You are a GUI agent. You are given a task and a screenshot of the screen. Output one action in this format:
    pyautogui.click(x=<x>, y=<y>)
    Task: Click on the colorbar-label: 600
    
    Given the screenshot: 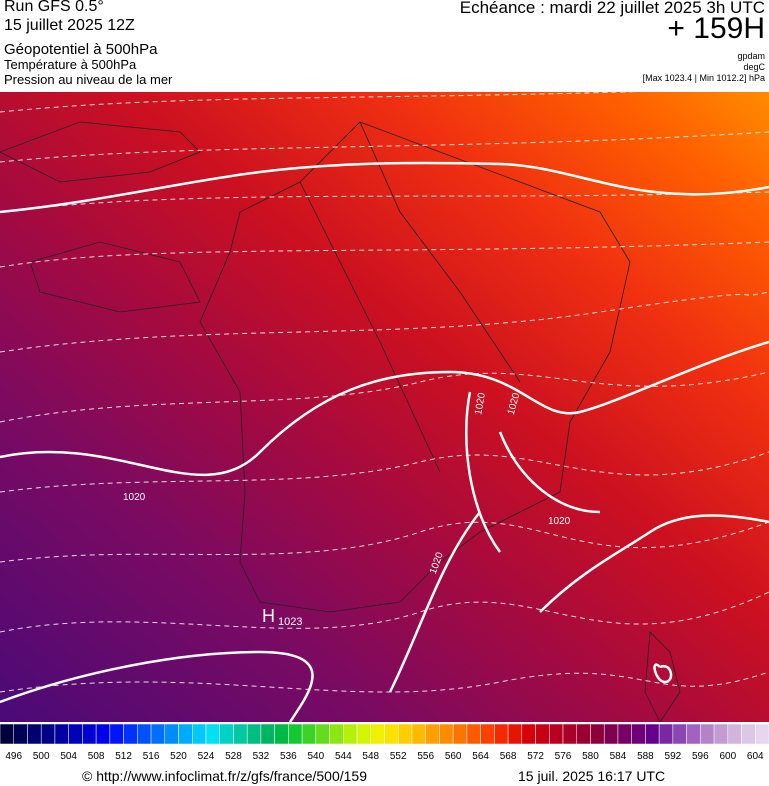 What is the action you would take?
    pyautogui.click(x=727, y=756)
    